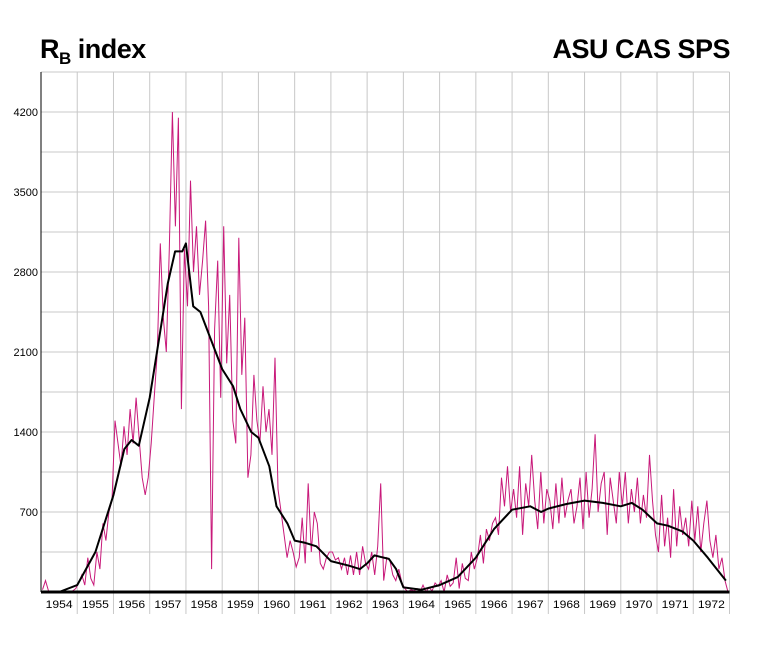 The width and height of the screenshot is (780, 658). Describe the element at coordinates (59, 605) in the screenshot. I see `x-tick-label: 1954` at that location.